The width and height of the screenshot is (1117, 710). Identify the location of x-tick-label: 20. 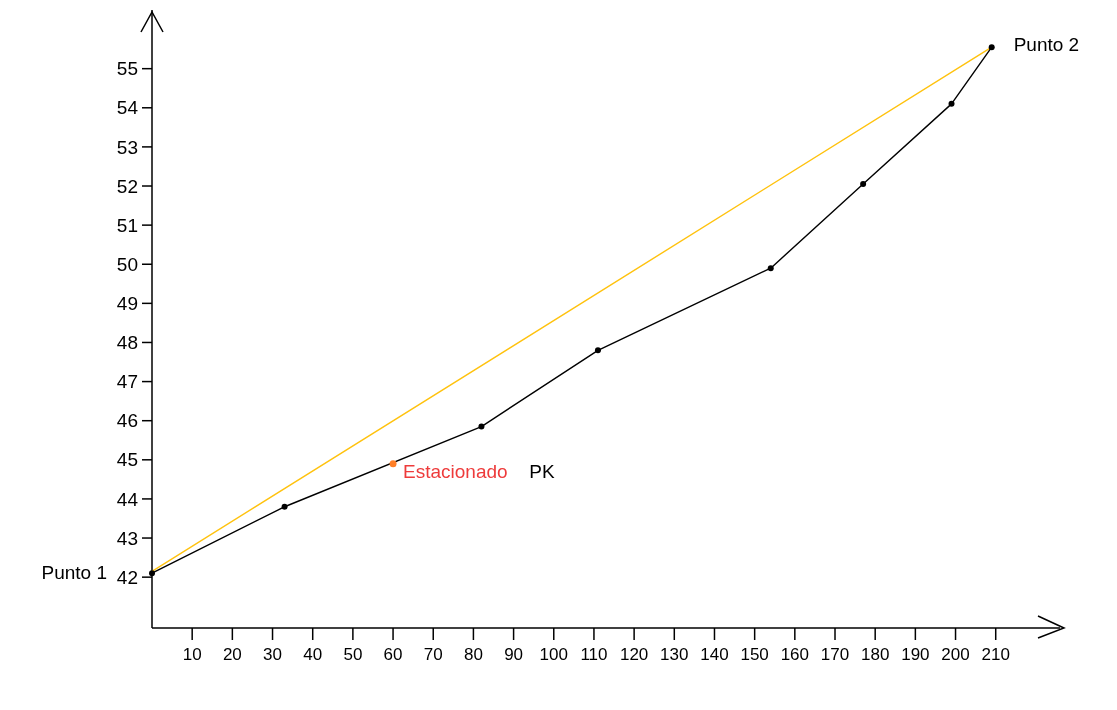
(232, 654).